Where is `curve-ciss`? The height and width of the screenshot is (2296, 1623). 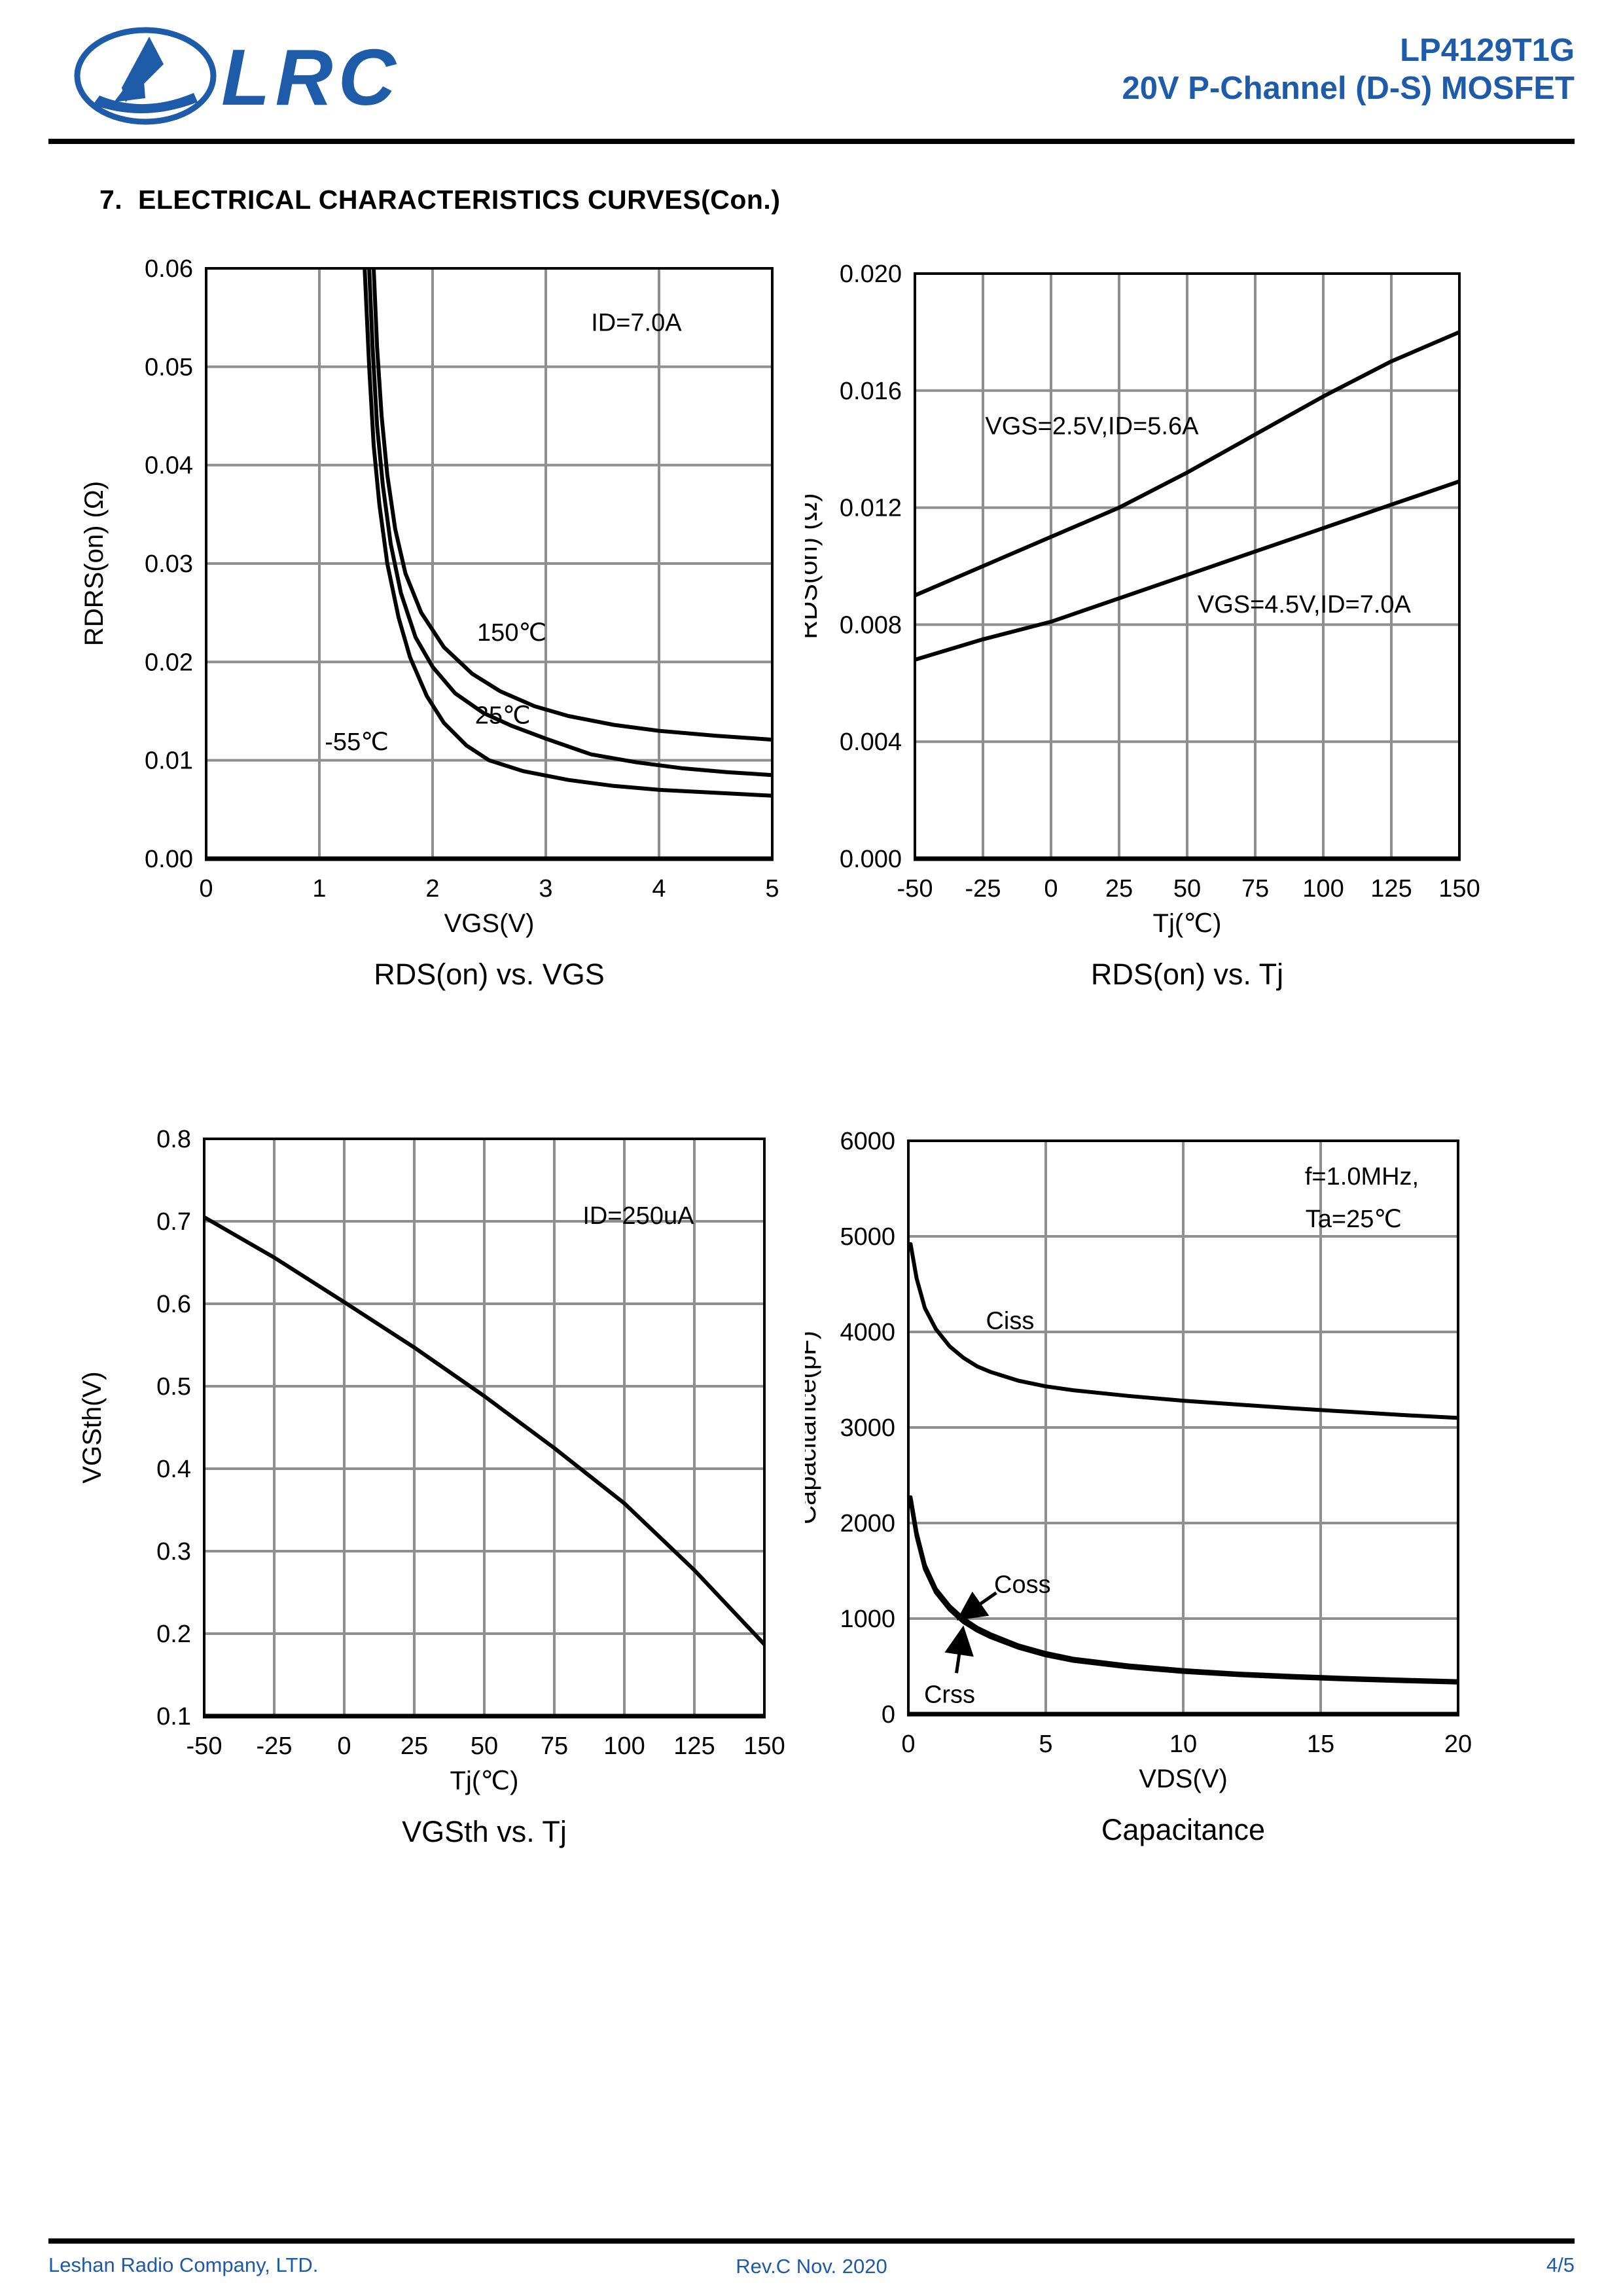 curve-ciss is located at coordinates (1183, 1331).